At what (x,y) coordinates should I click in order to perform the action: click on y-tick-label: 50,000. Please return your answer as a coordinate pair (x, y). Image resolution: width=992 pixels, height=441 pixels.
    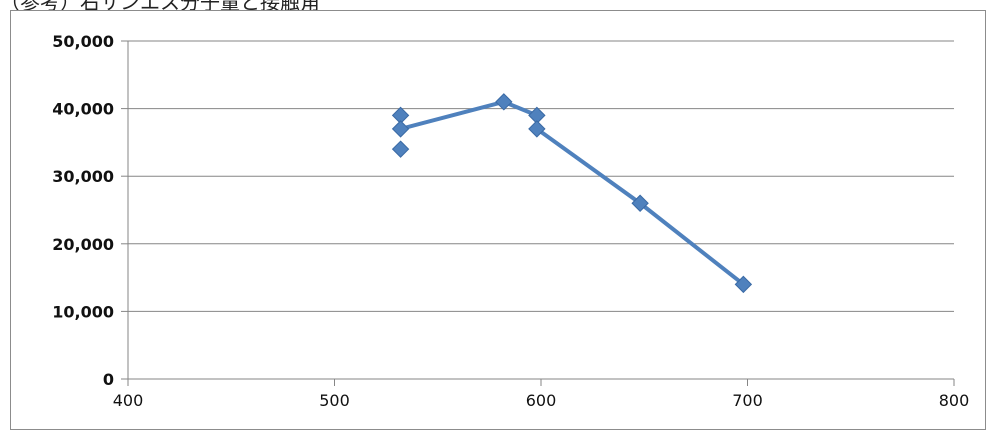
    Looking at the image, I should click on (83, 41).